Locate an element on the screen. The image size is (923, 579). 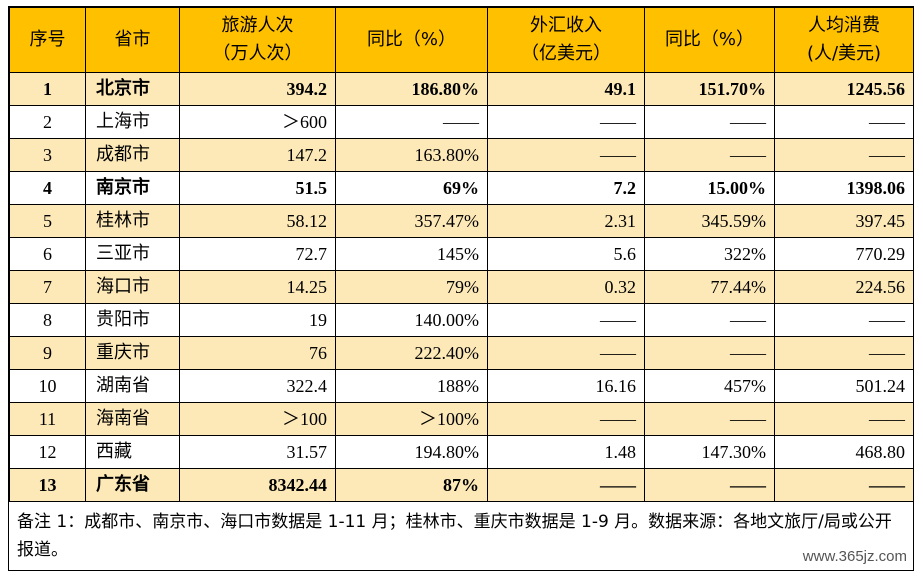
table-row: 4 南京市 51.5 69% 7.2 15.00% 1398.06 is located at coordinates (461, 188).